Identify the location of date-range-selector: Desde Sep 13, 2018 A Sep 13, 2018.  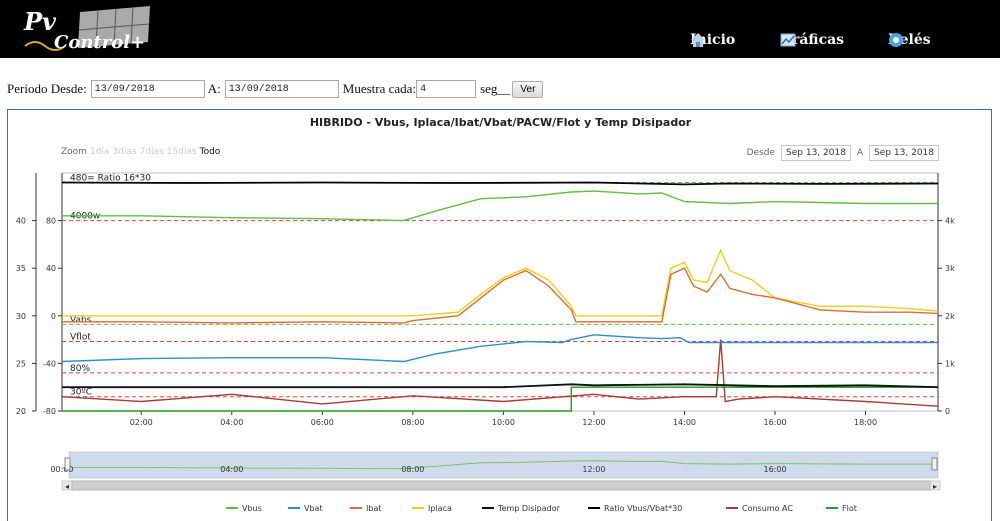
(843, 153).